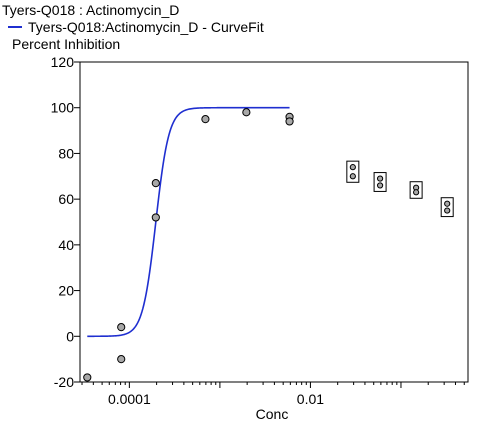  I want to click on legend-line-swatch, so click(15, 27).